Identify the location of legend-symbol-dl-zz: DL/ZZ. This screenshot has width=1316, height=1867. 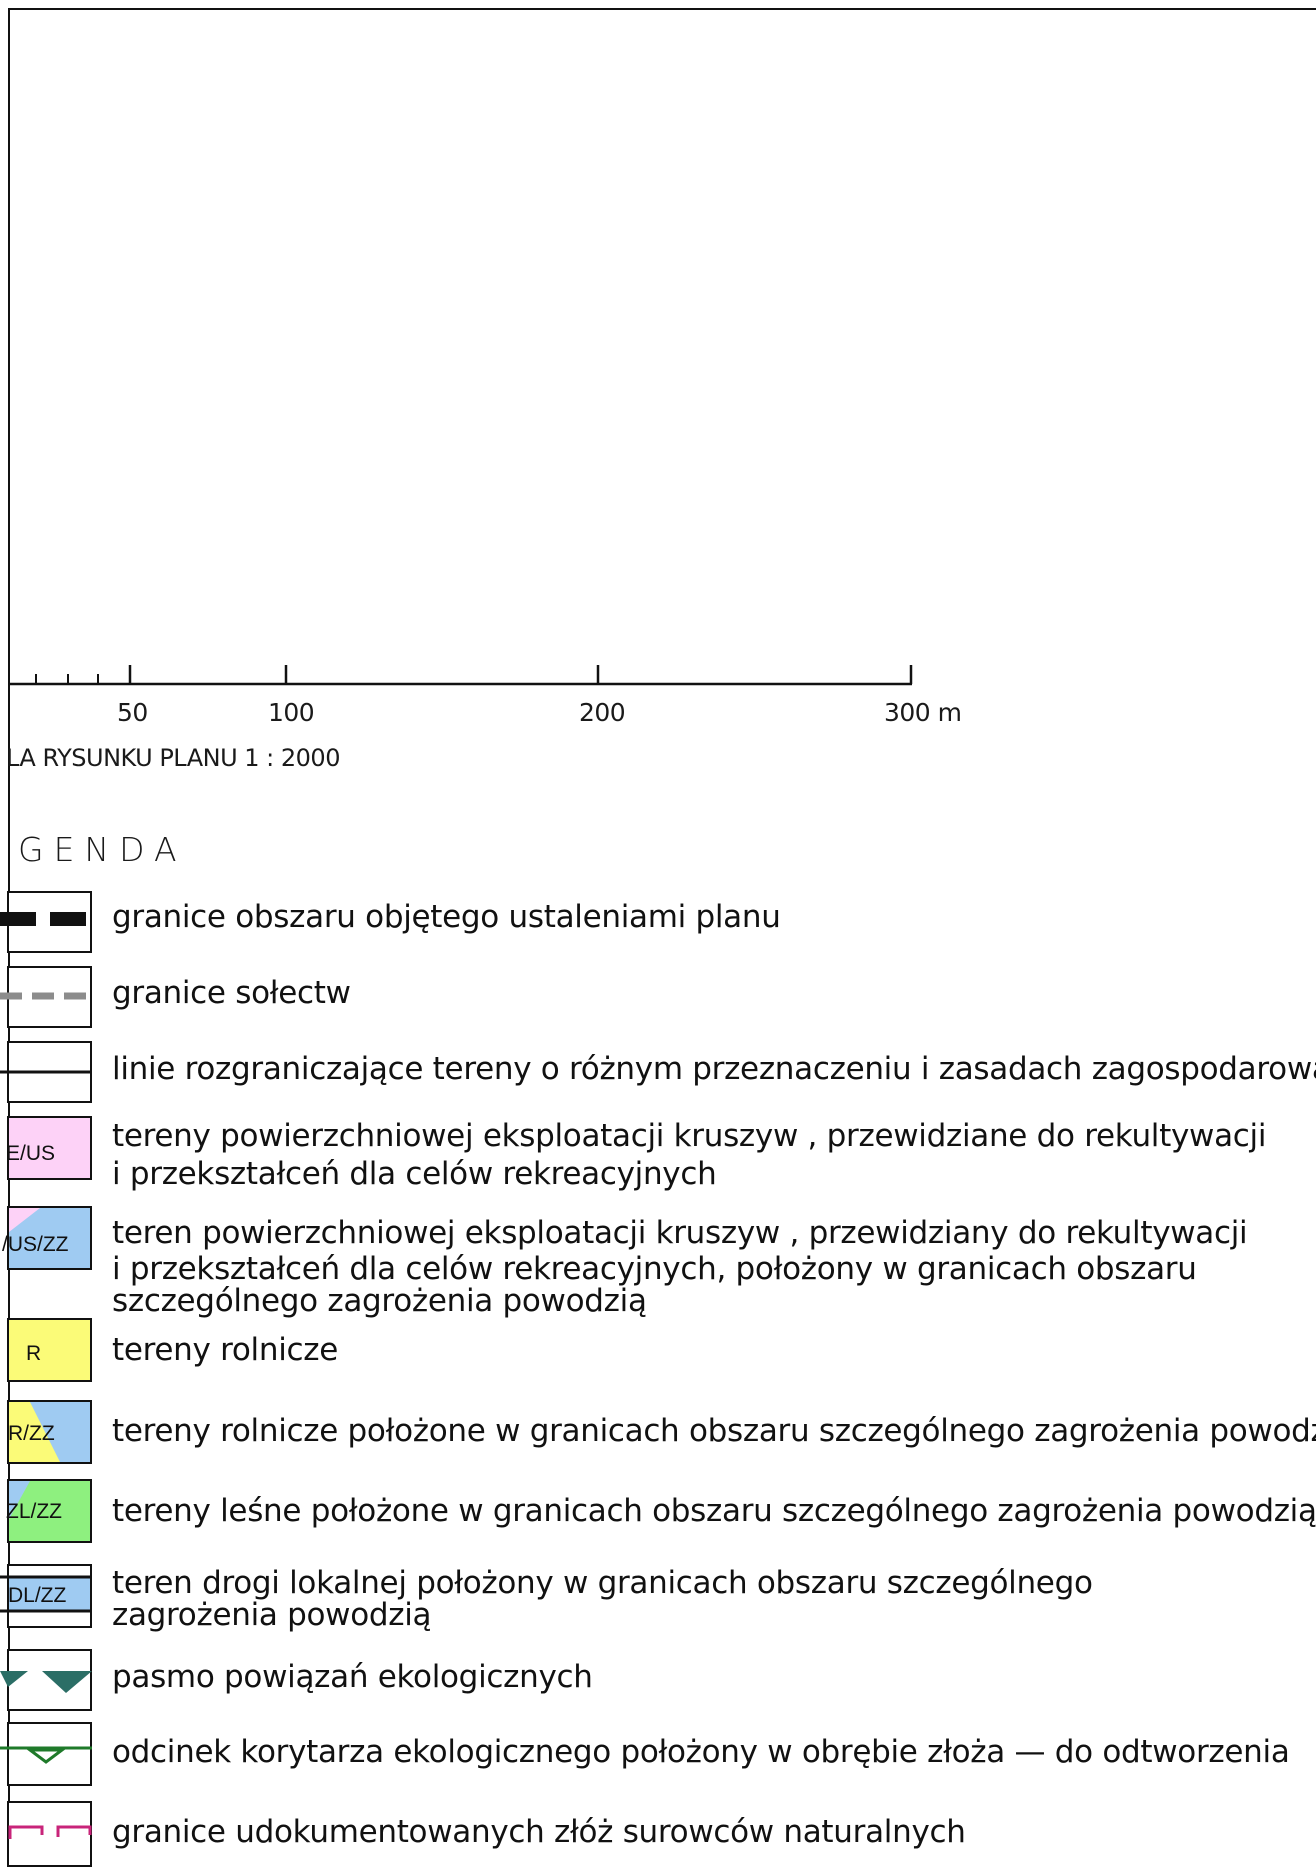
(46, 1596).